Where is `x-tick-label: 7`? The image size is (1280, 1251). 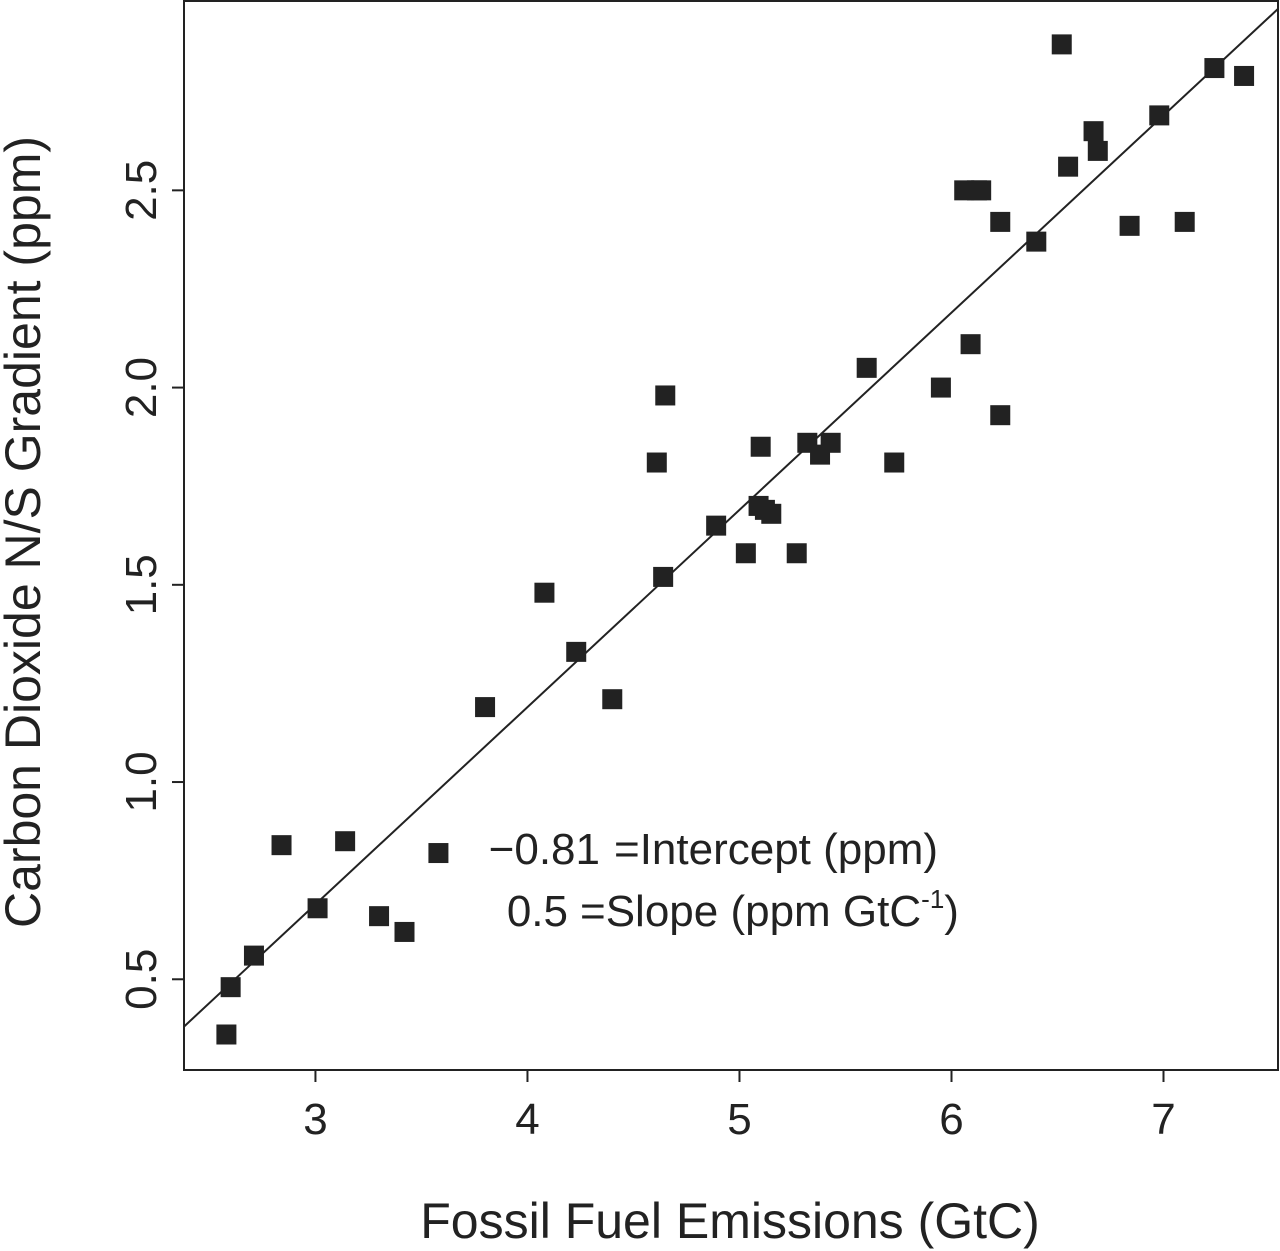
x-tick-label: 7 is located at coordinates (1163, 1119).